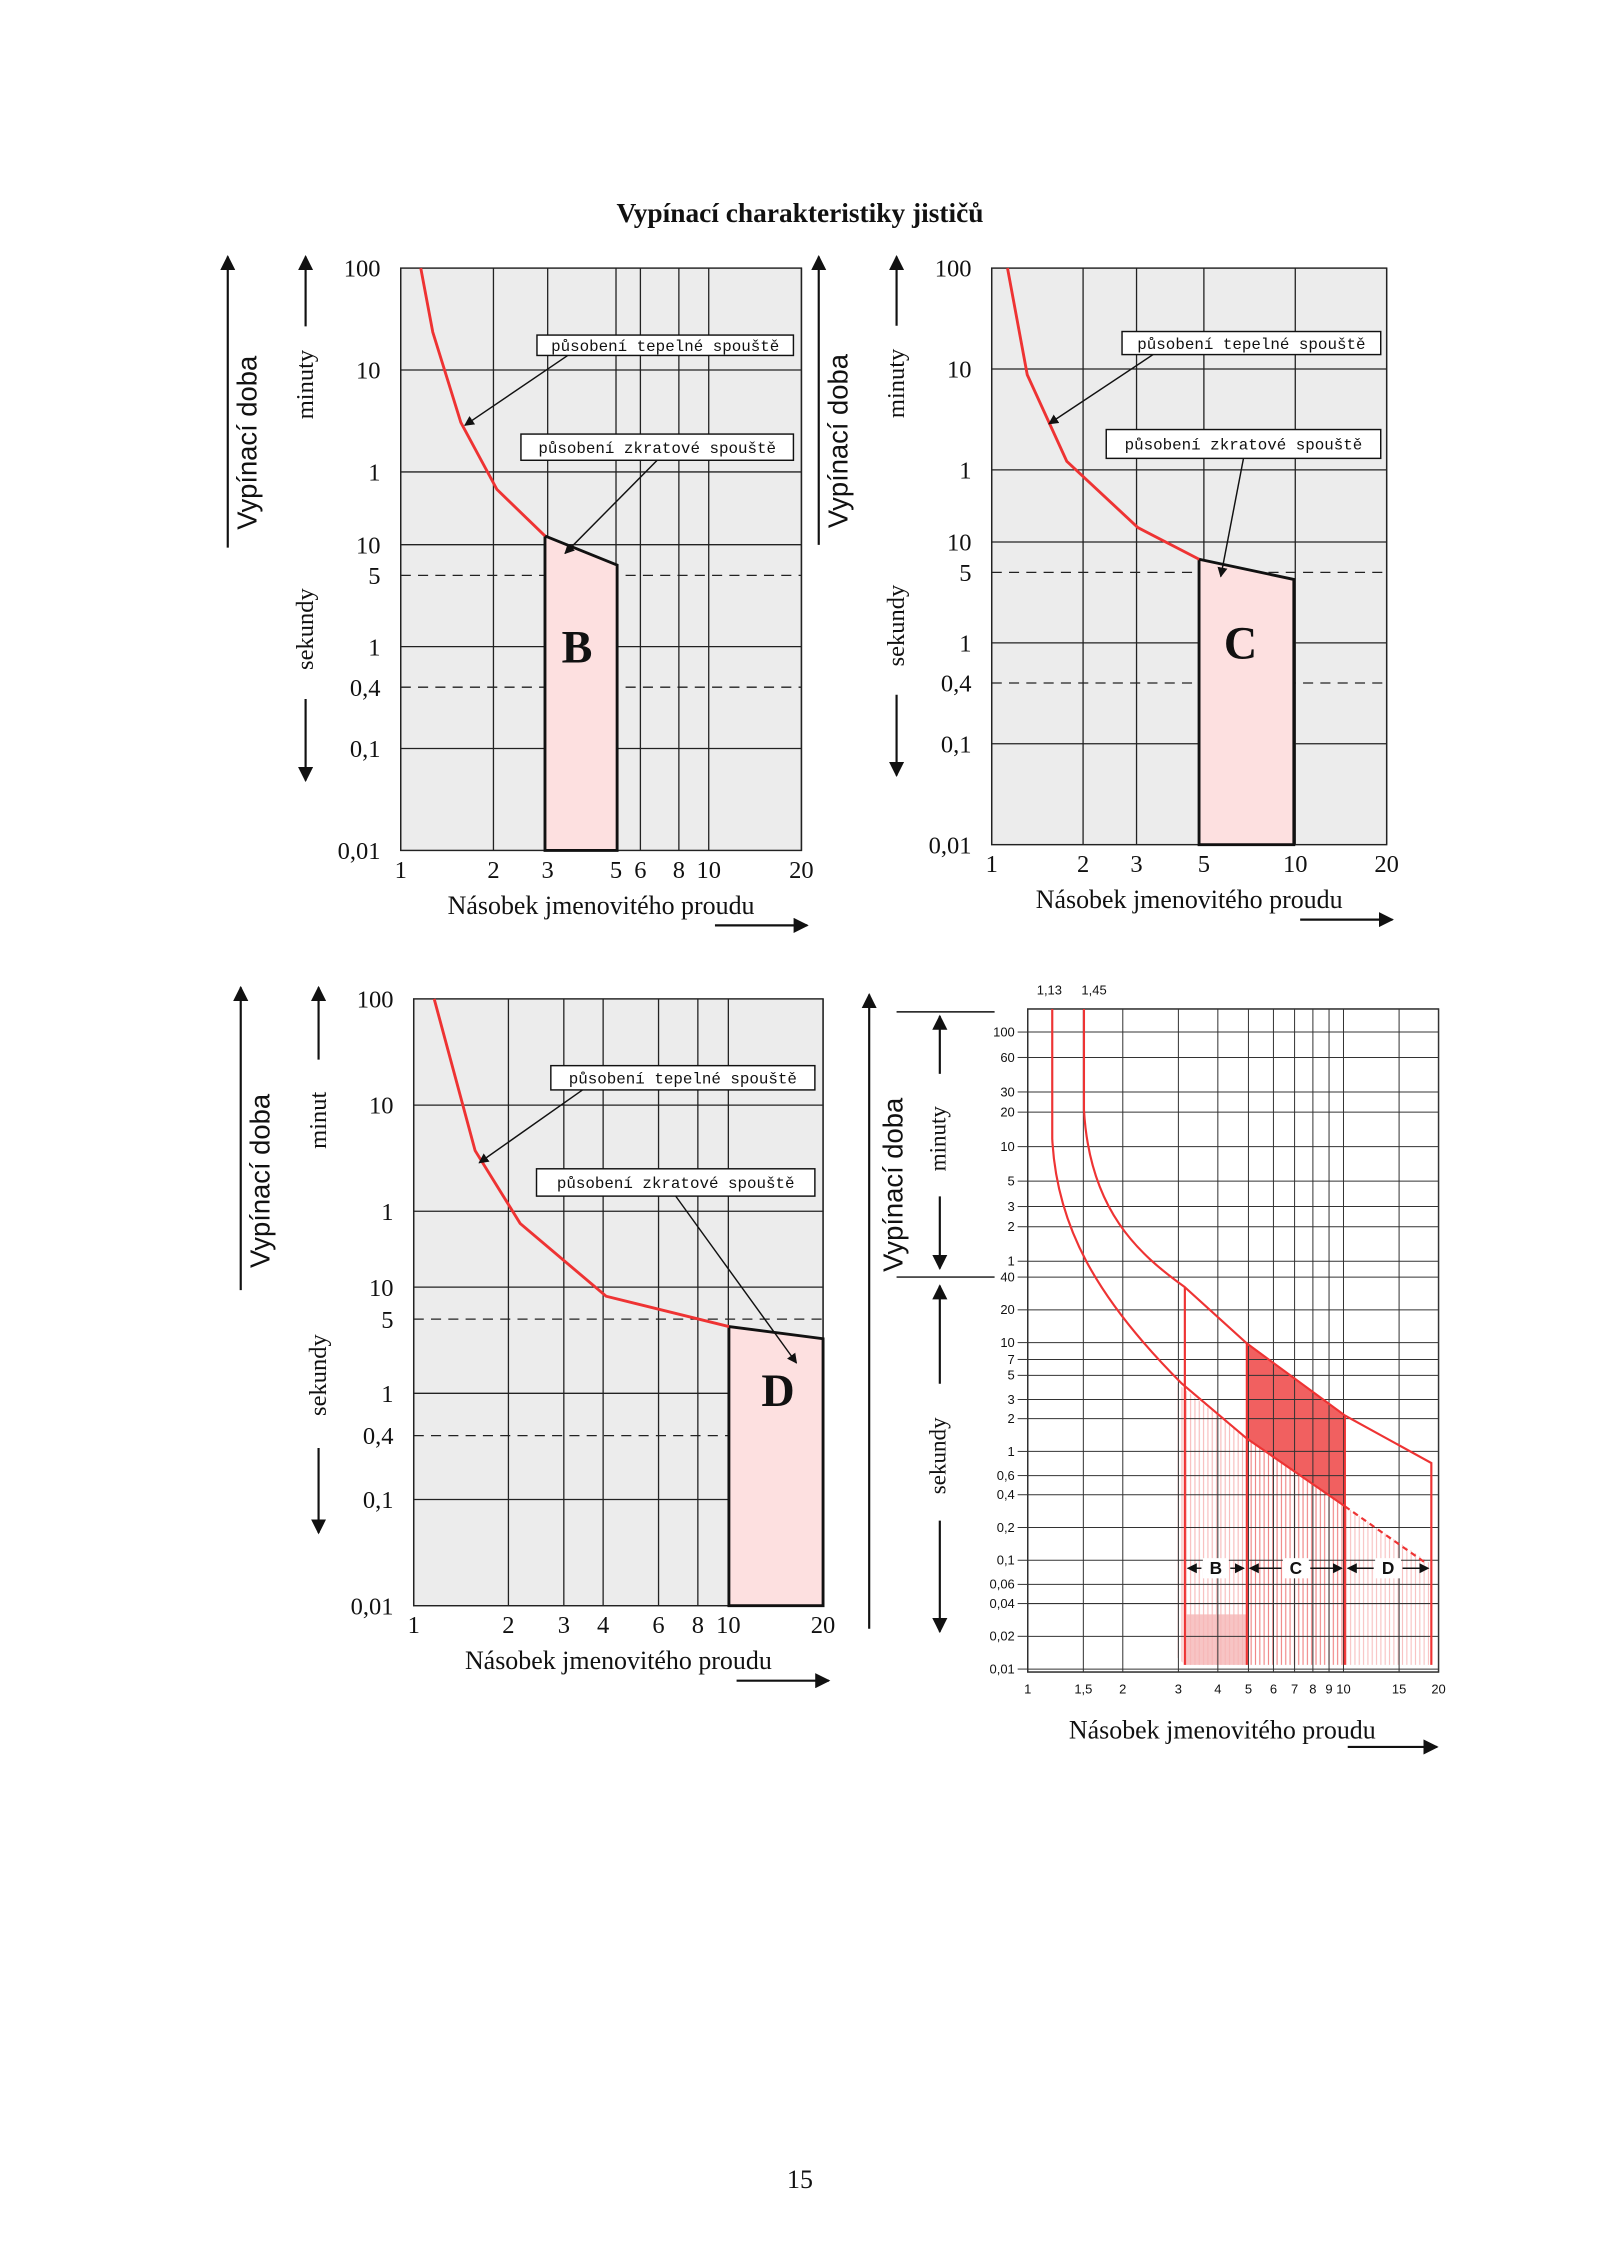  Describe the element at coordinates (1007, 1057) in the screenshot. I see `y-tick-label: 60` at that location.